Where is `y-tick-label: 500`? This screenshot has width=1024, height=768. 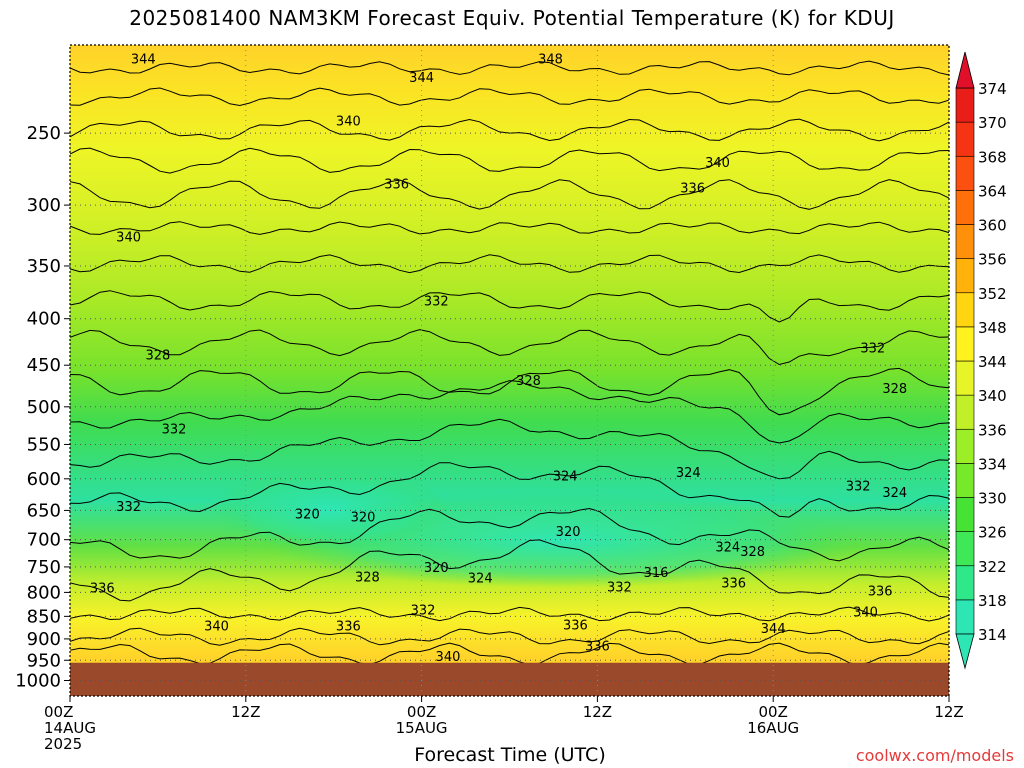 y-tick-label: 500 is located at coordinates (44, 407).